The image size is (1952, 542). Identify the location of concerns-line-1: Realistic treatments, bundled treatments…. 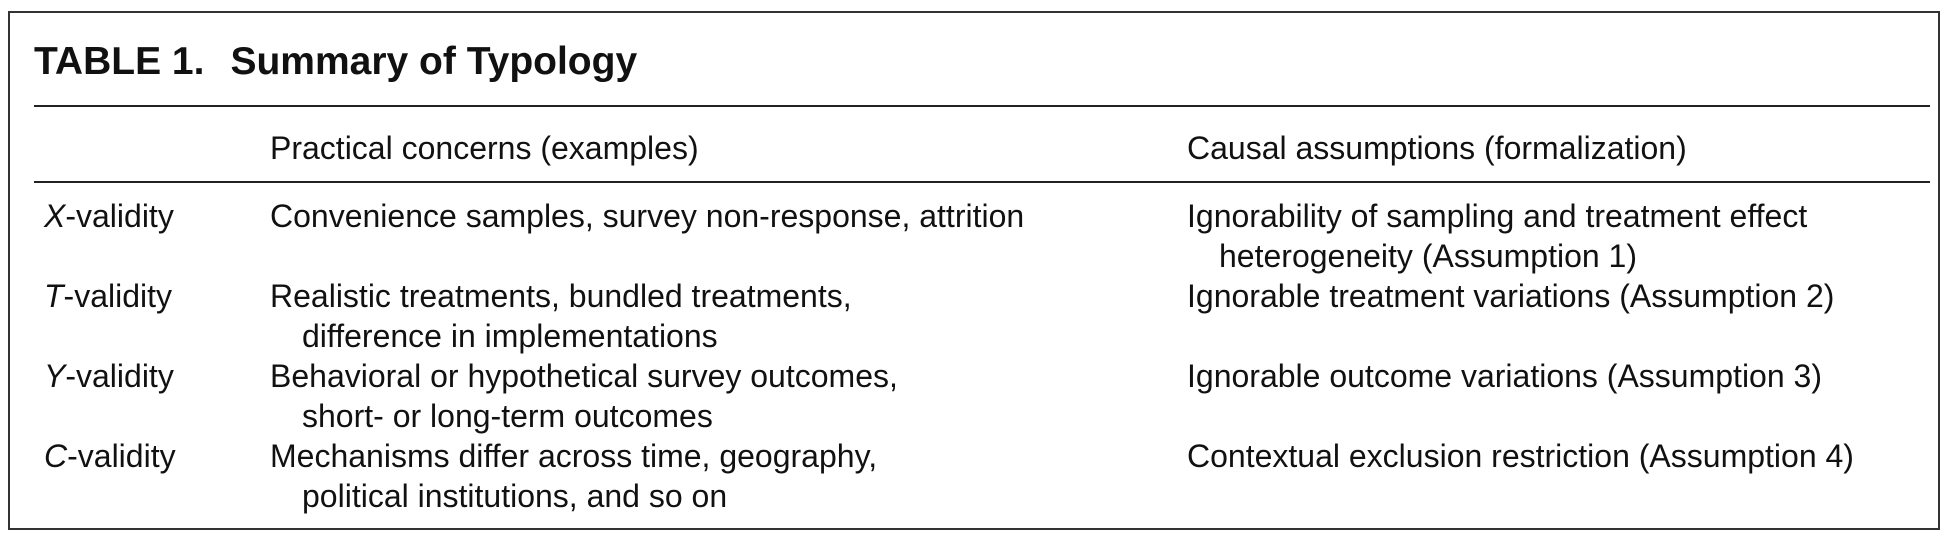
(561, 296).